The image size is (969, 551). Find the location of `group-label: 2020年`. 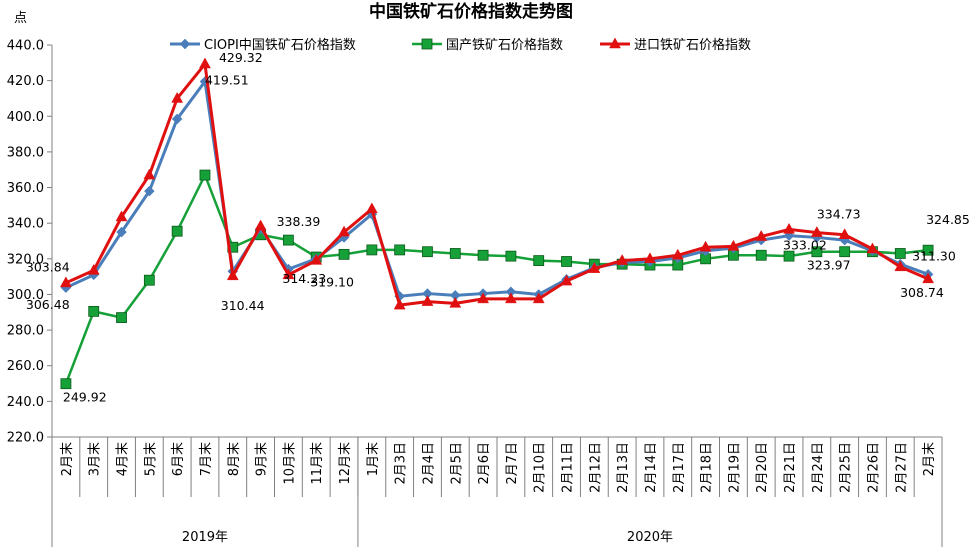

group-label: 2020年 is located at coordinates (650, 537).